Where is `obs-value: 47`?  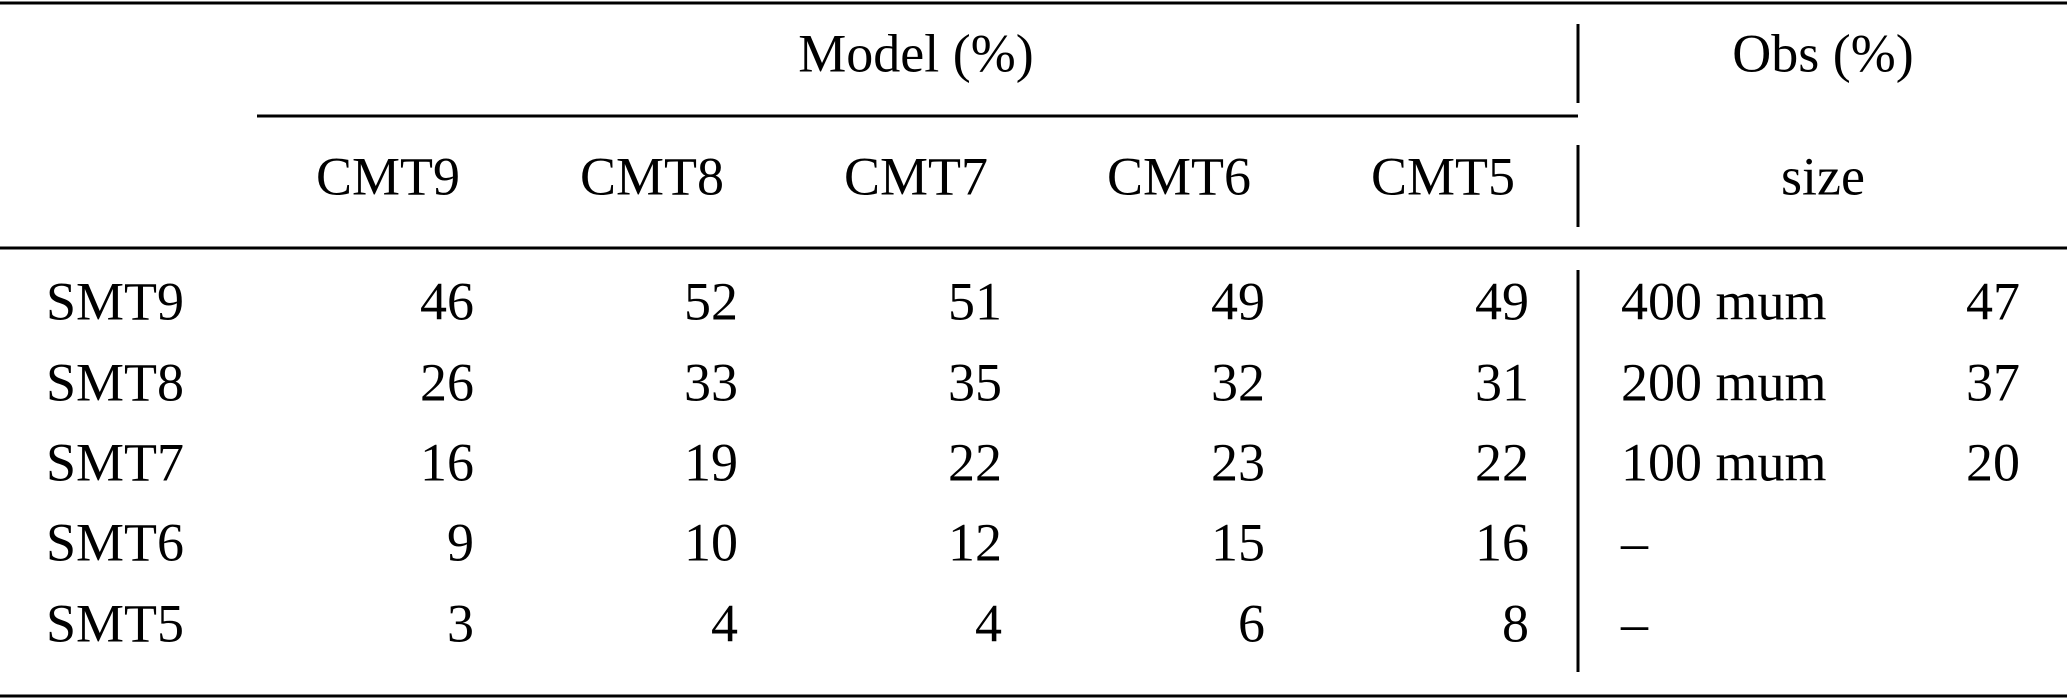 obs-value: 47 is located at coordinates (1993, 301).